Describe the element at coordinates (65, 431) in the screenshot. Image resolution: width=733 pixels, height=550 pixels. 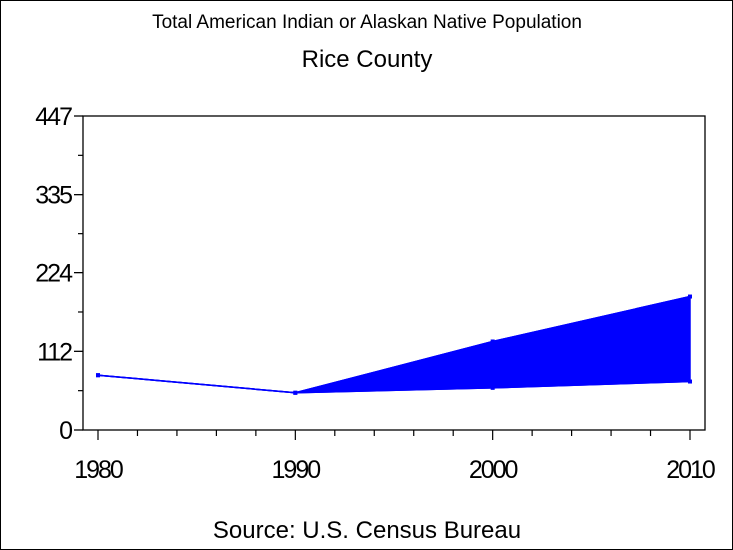
I see `y-tick-label: 0` at that location.